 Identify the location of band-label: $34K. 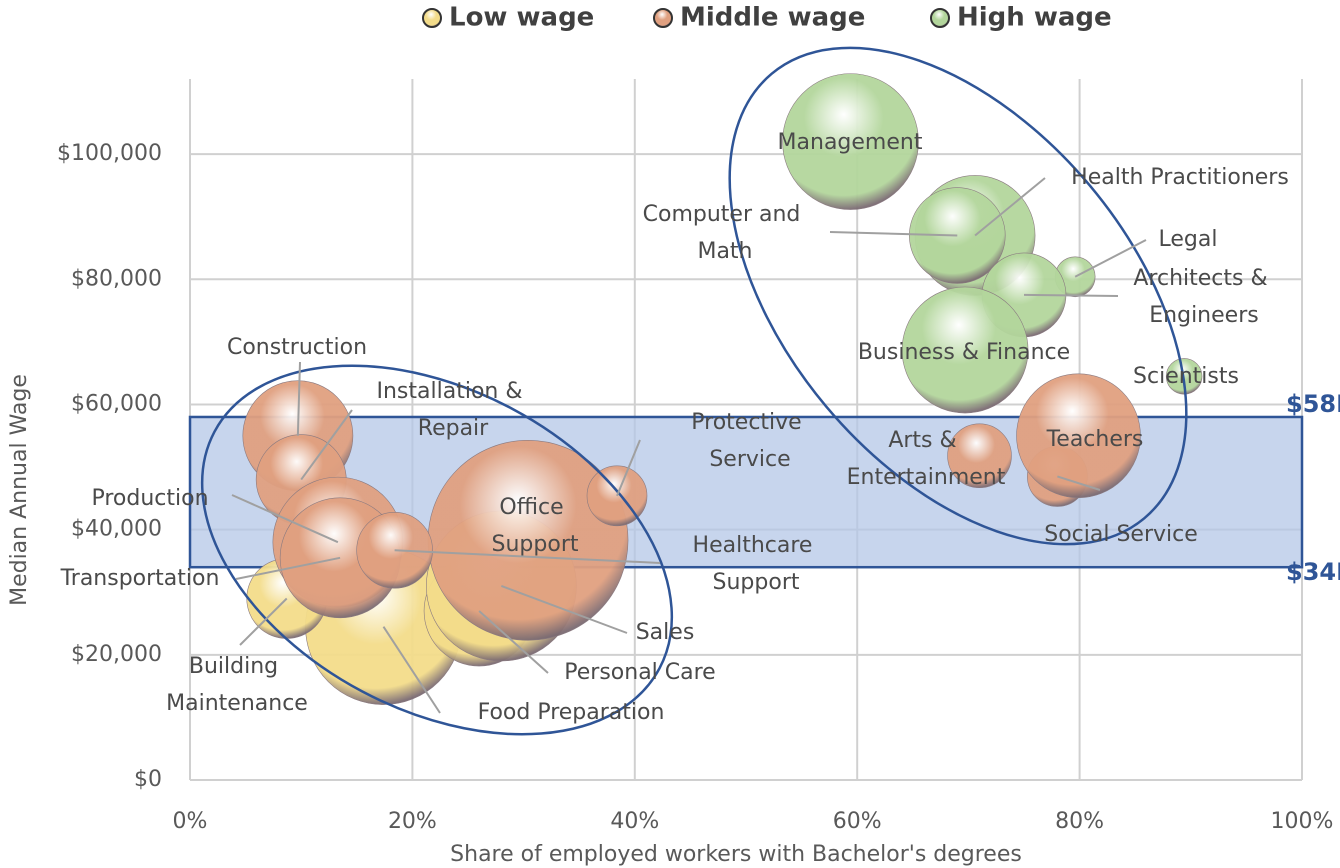
(1313, 572).